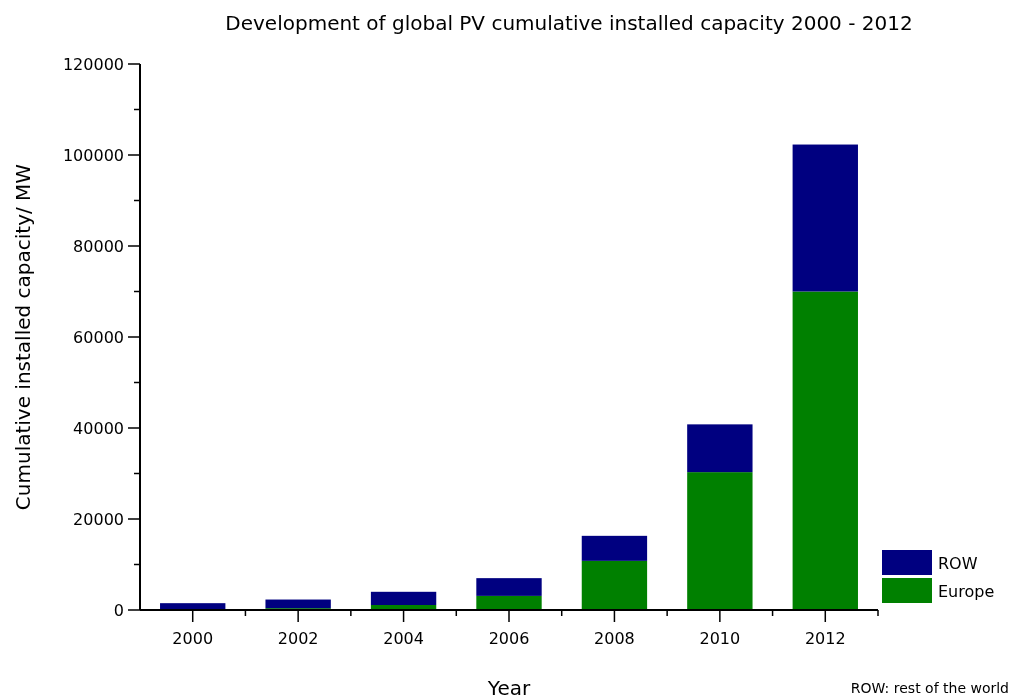 This screenshot has width=1017, height=699. What do you see at coordinates (614, 638) in the screenshot?
I see `x-tick-label: 2008` at bounding box center [614, 638].